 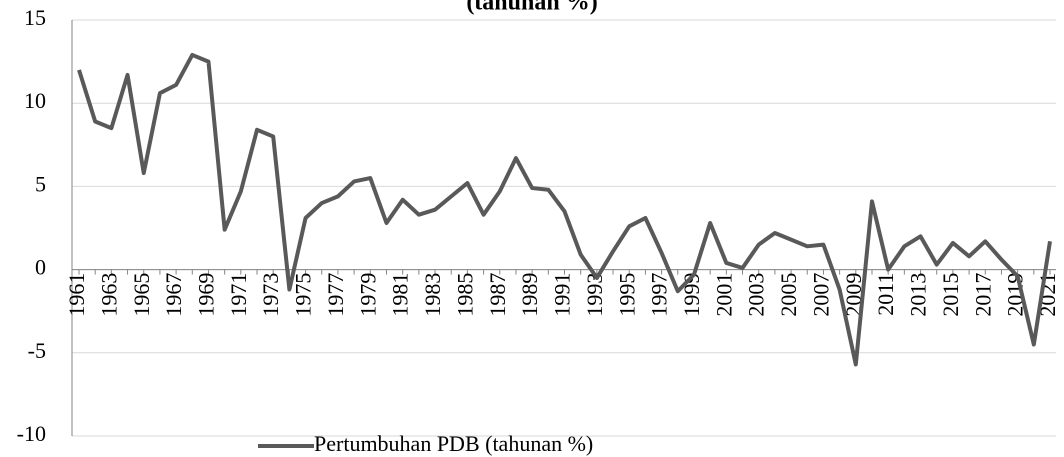 What do you see at coordinates (173, 295) in the screenshot?
I see `x-tick-label: 1967` at bounding box center [173, 295].